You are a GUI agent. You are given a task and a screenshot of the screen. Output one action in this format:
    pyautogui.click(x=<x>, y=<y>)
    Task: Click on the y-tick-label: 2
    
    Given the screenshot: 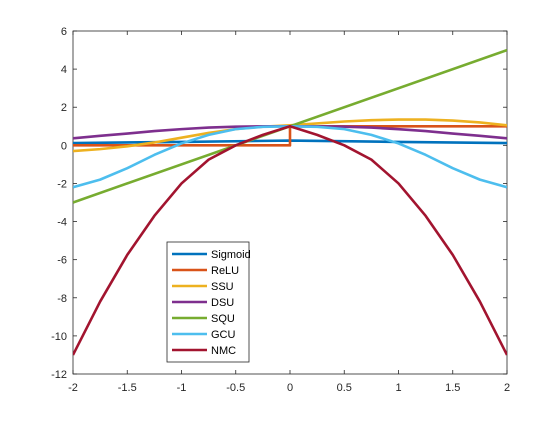 What is the action you would take?
    pyautogui.click(x=64, y=108)
    